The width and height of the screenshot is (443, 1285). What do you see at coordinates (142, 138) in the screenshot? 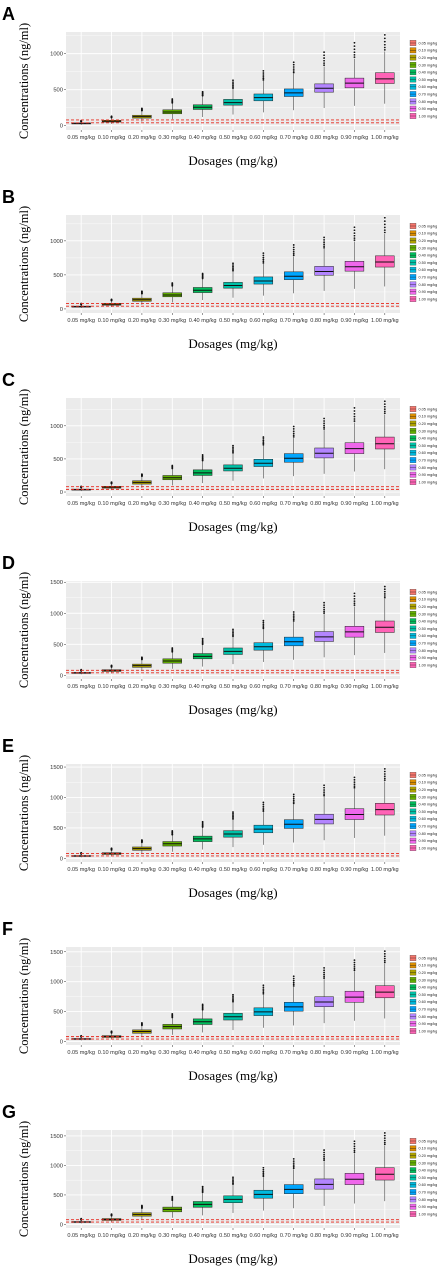
I see `x-tick-label: 0.20 mg/kg` at bounding box center [142, 138].